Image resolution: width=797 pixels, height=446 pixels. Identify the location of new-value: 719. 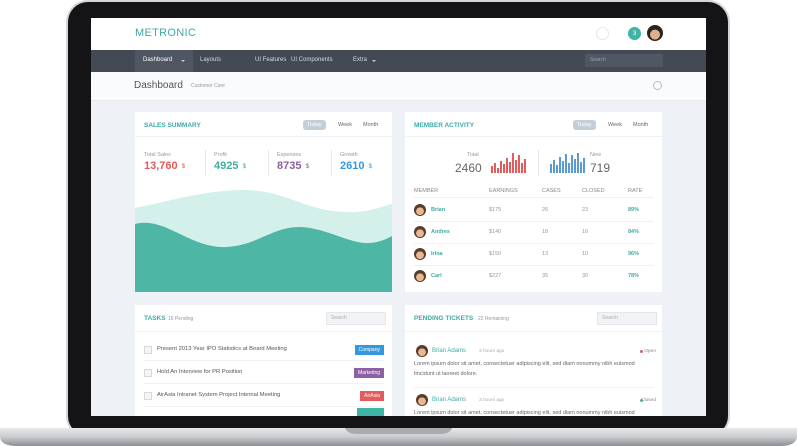
(600, 168).